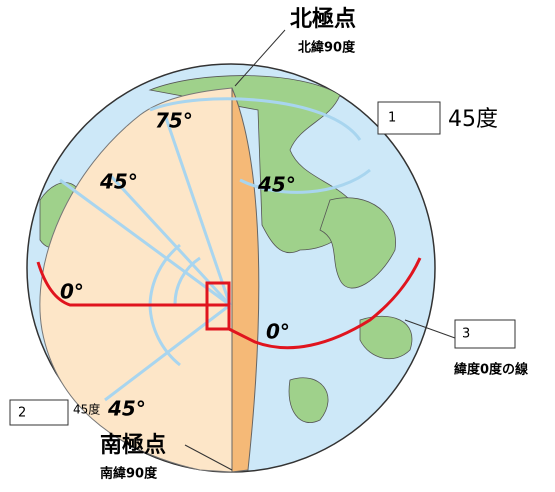 Image resolution: width=555 pixels, height=492 pixels. I want to click on box-number: 1, so click(392, 118).